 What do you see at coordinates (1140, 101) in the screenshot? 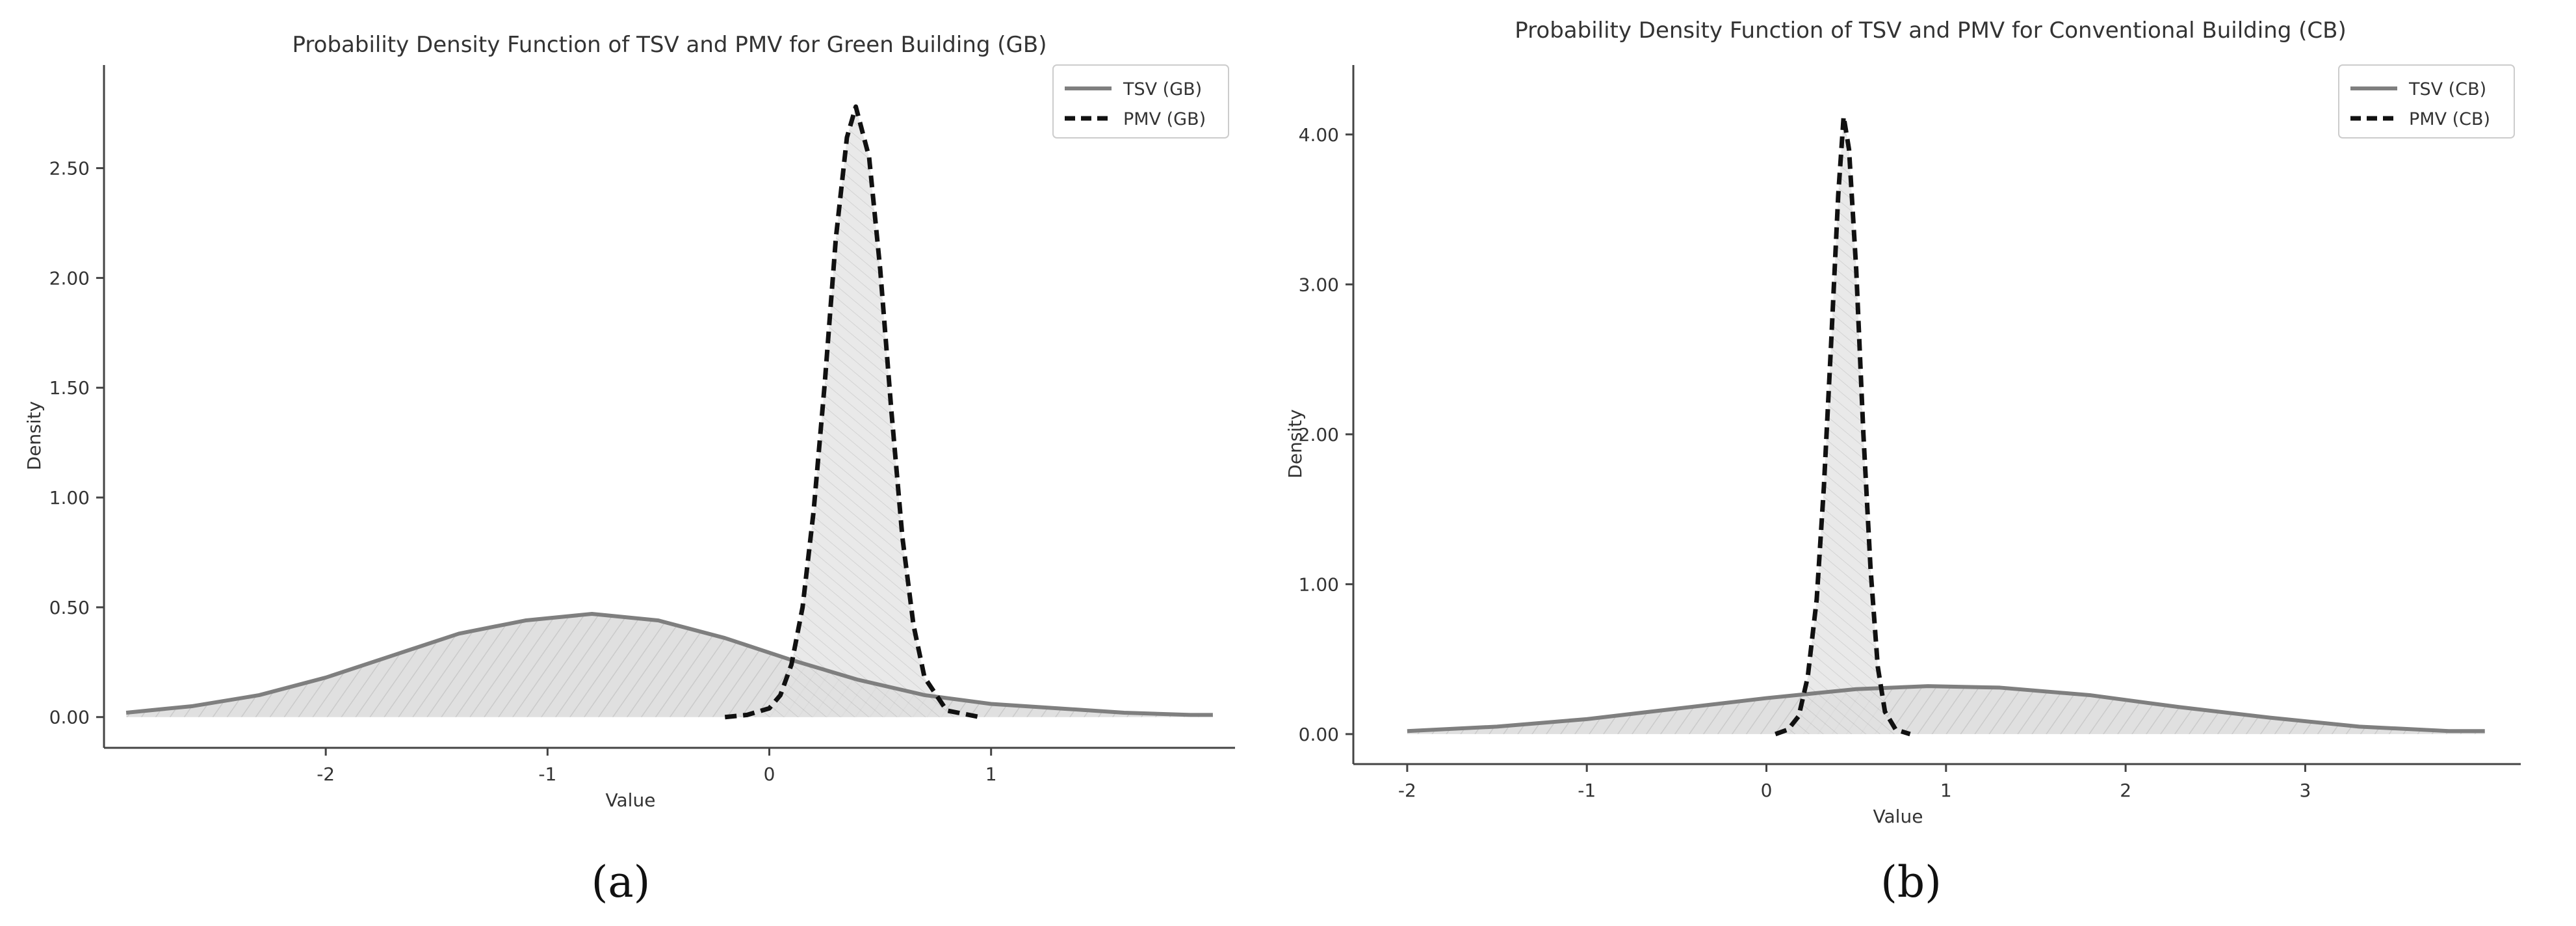
I see `legend: TSV (GB) PMV (GB)` at bounding box center [1140, 101].